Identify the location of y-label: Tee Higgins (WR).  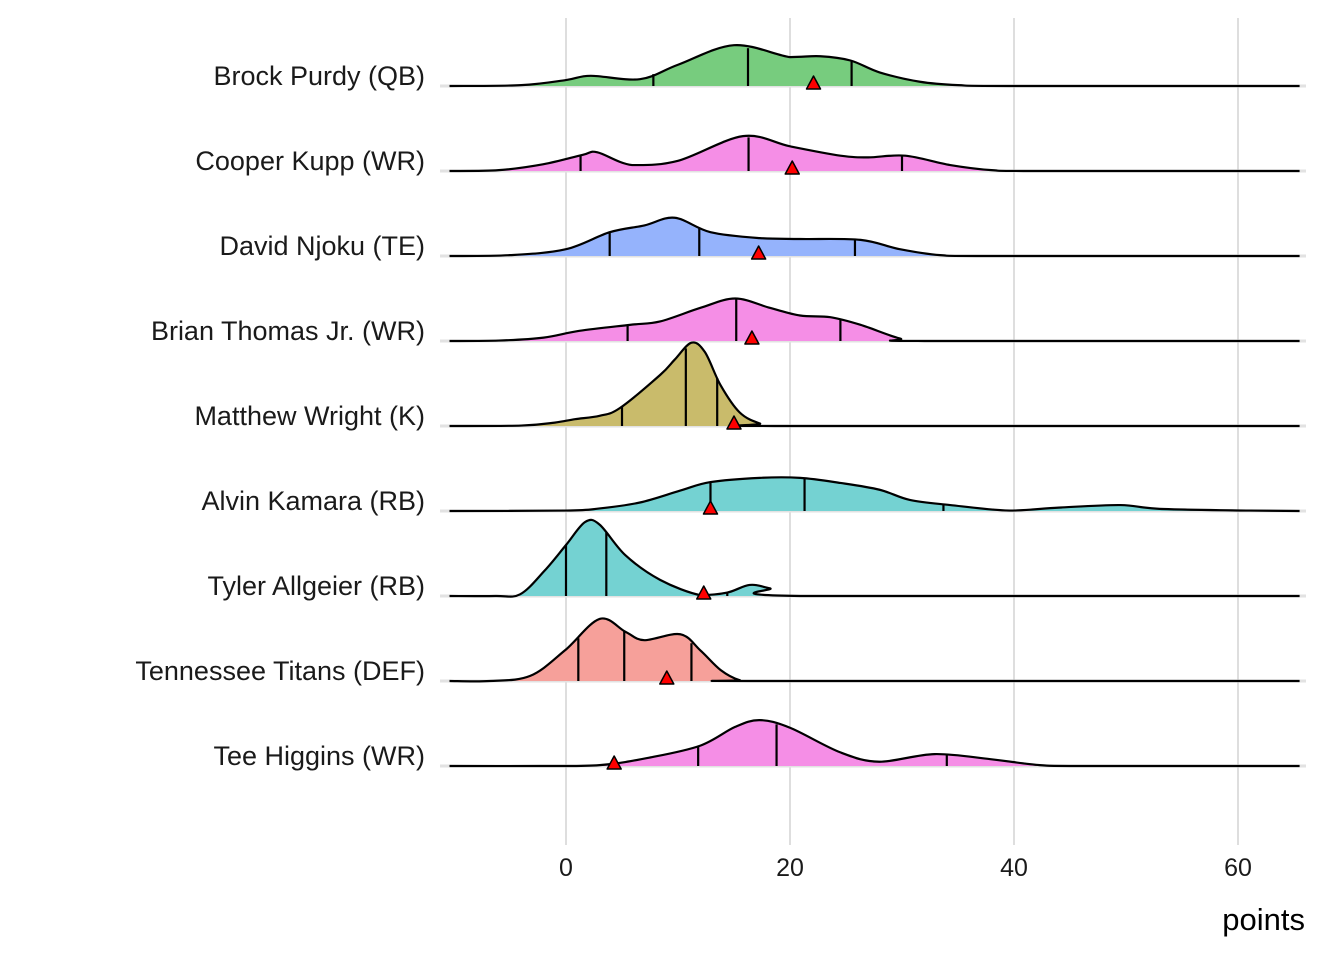
(319, 756).